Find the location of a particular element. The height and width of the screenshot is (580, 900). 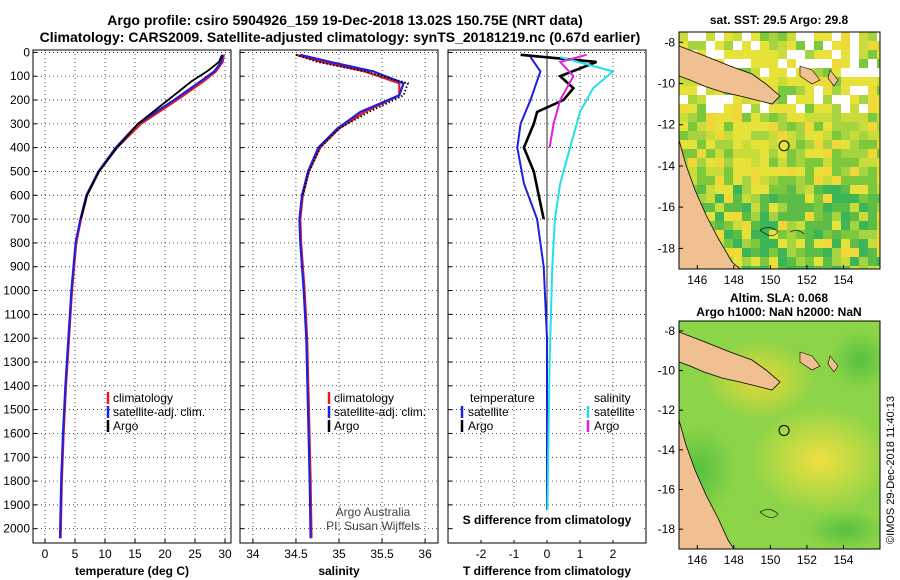

sst-map-ticks: 146 148 150 152 154 -8 -10 -12 -14 -16 -18 is located at coordinates (756, 161).